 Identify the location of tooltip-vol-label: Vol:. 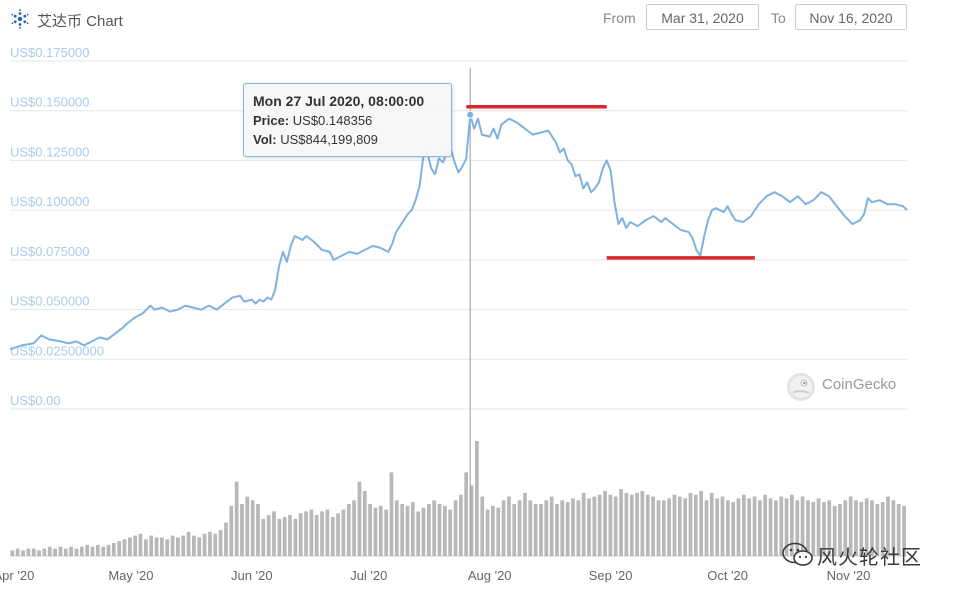
(265, 139).